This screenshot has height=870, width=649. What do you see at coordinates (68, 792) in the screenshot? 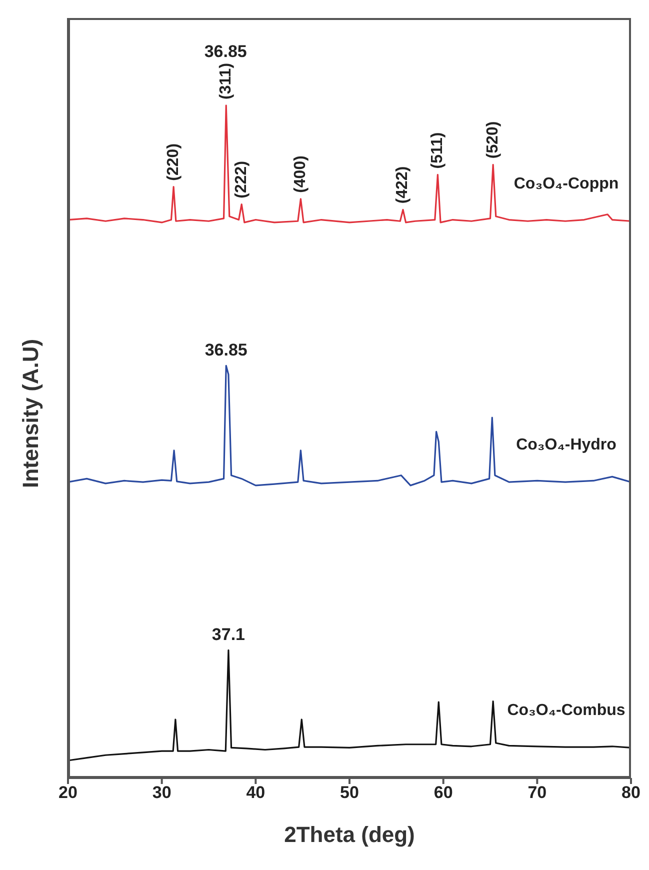
I see `x-tick-label: 20` at bounding box center [68, 792].